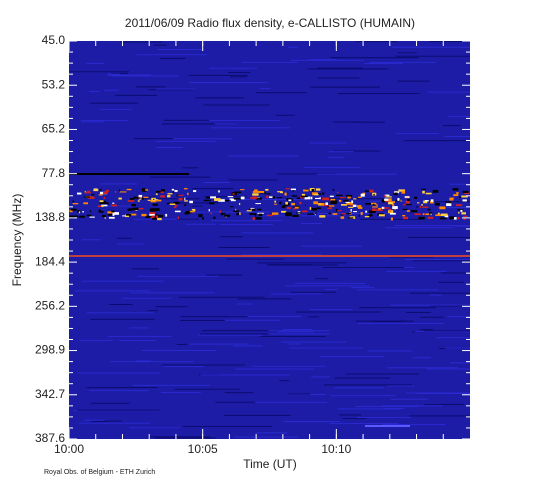 The image size is (540, 480). Describe the element at coordinates (17, 240) in the screenshot. I see `y-axis-label: Frequency (MHz)` at that location.